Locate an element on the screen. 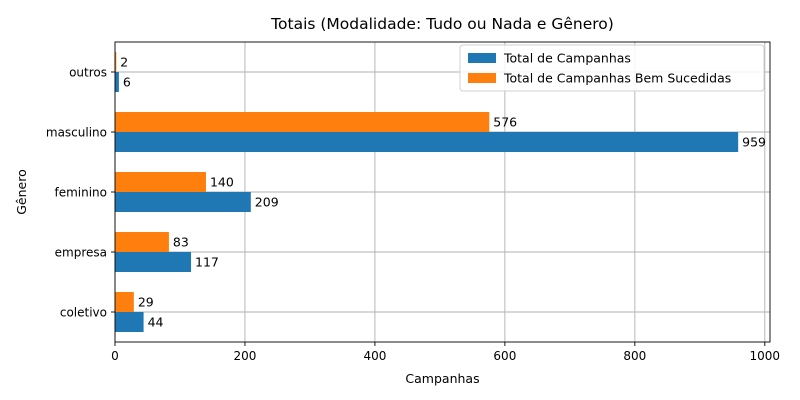 This screenshot has width=800, height=400. x-tick-label: 1000 is located at coordinates (765, 356).